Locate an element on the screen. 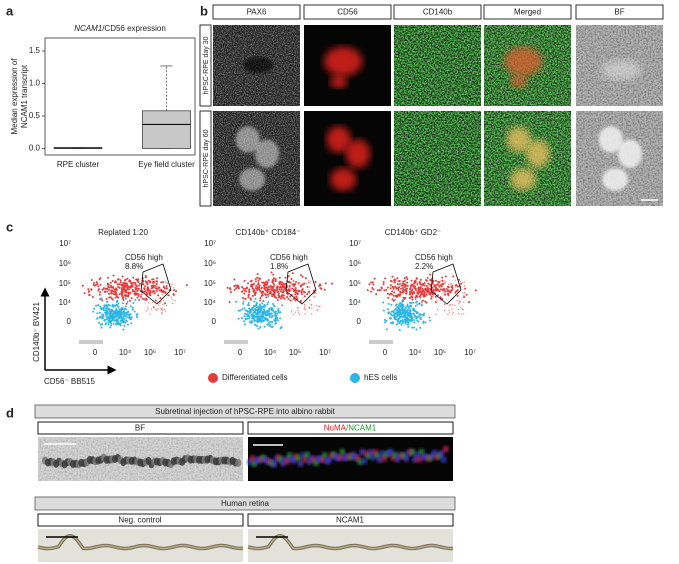 The image size is (679, 564). gate-label: CD56 high is located at coordinates (144, 257).